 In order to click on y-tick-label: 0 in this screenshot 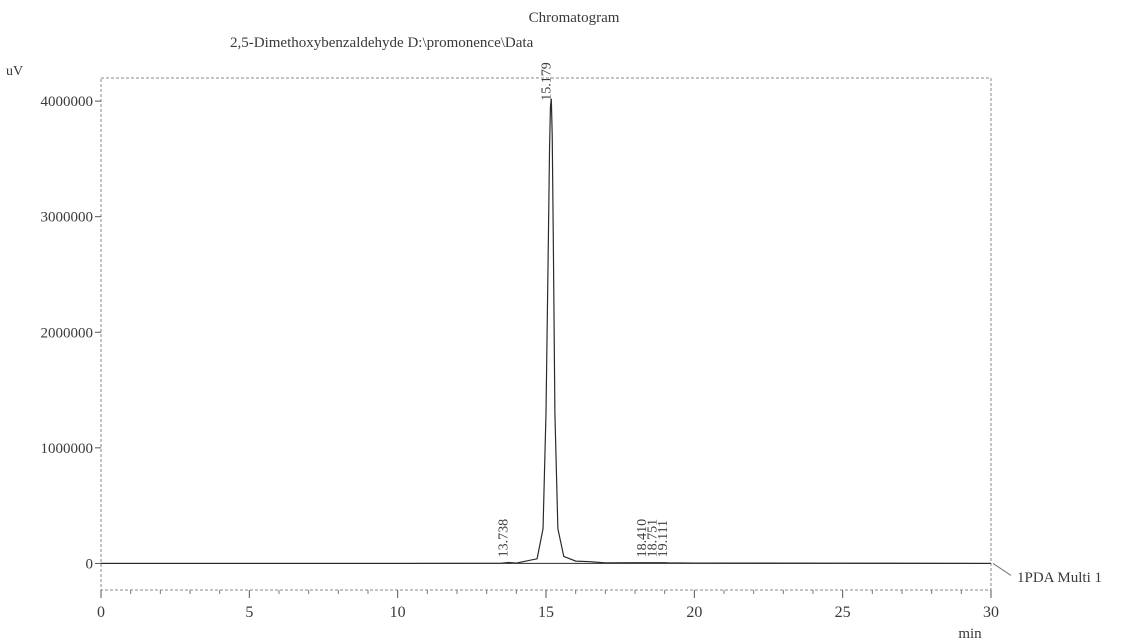, I will do `click(90, 564)`.